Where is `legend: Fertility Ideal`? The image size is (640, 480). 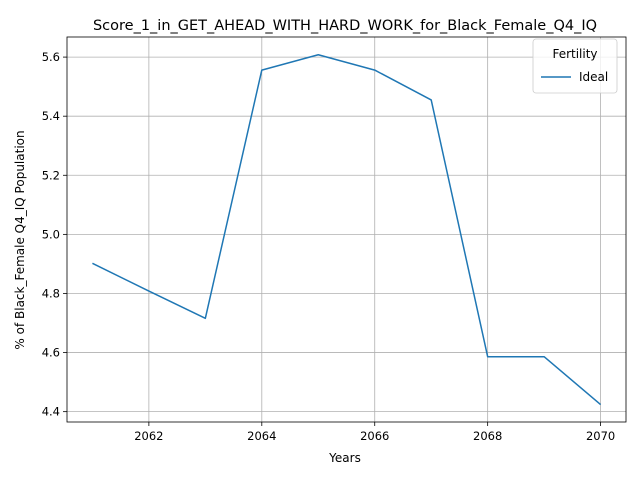 legend: Fertility Ideal is located at coordinates (575, 66).